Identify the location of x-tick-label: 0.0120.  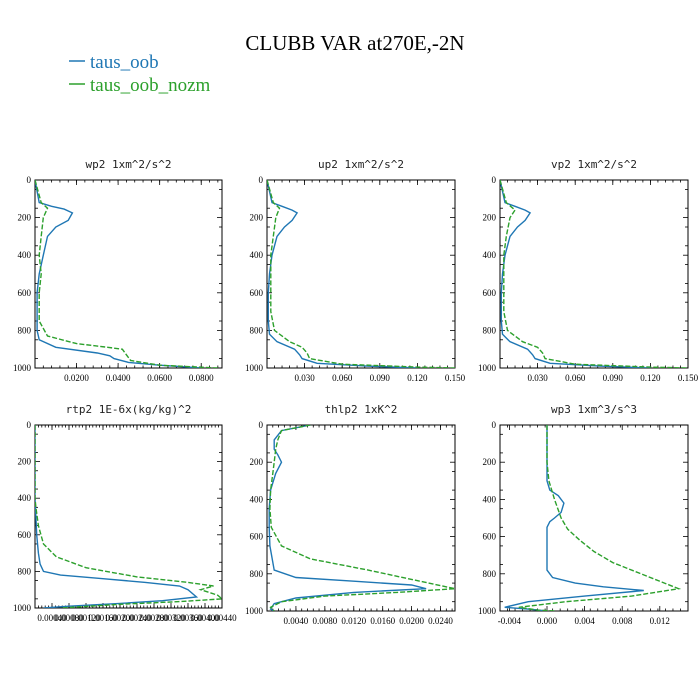
(353, 621).